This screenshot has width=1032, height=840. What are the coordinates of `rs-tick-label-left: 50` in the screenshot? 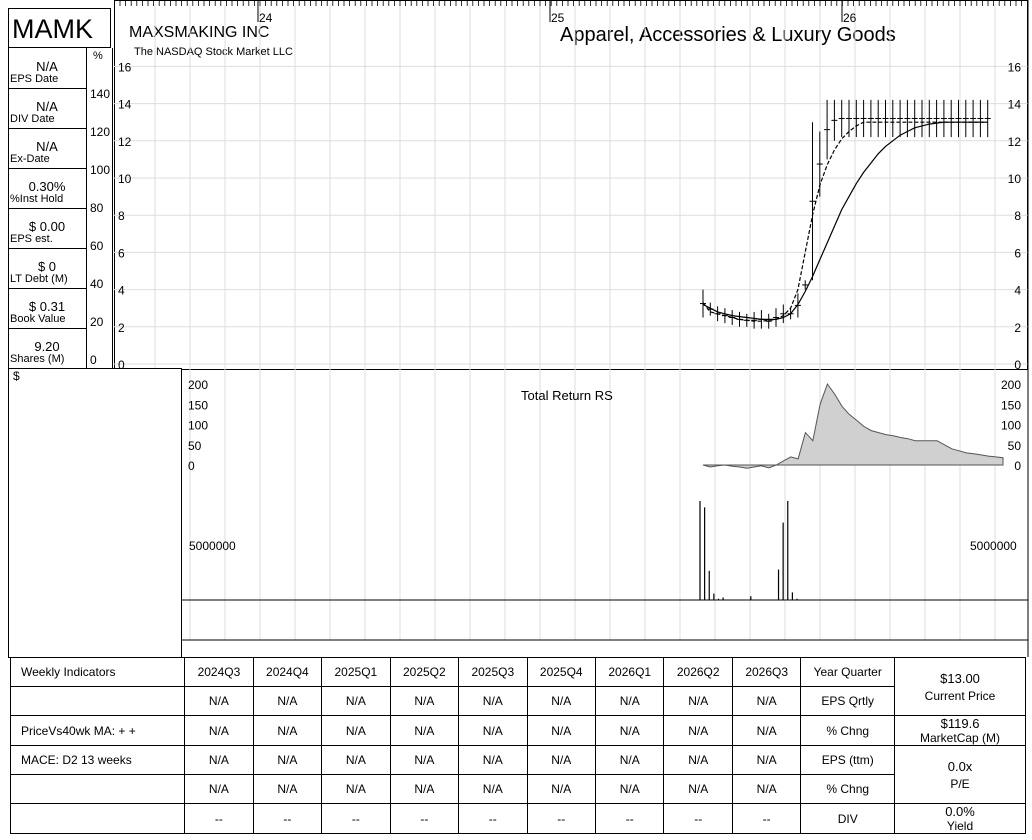 It's located at (195, 446).